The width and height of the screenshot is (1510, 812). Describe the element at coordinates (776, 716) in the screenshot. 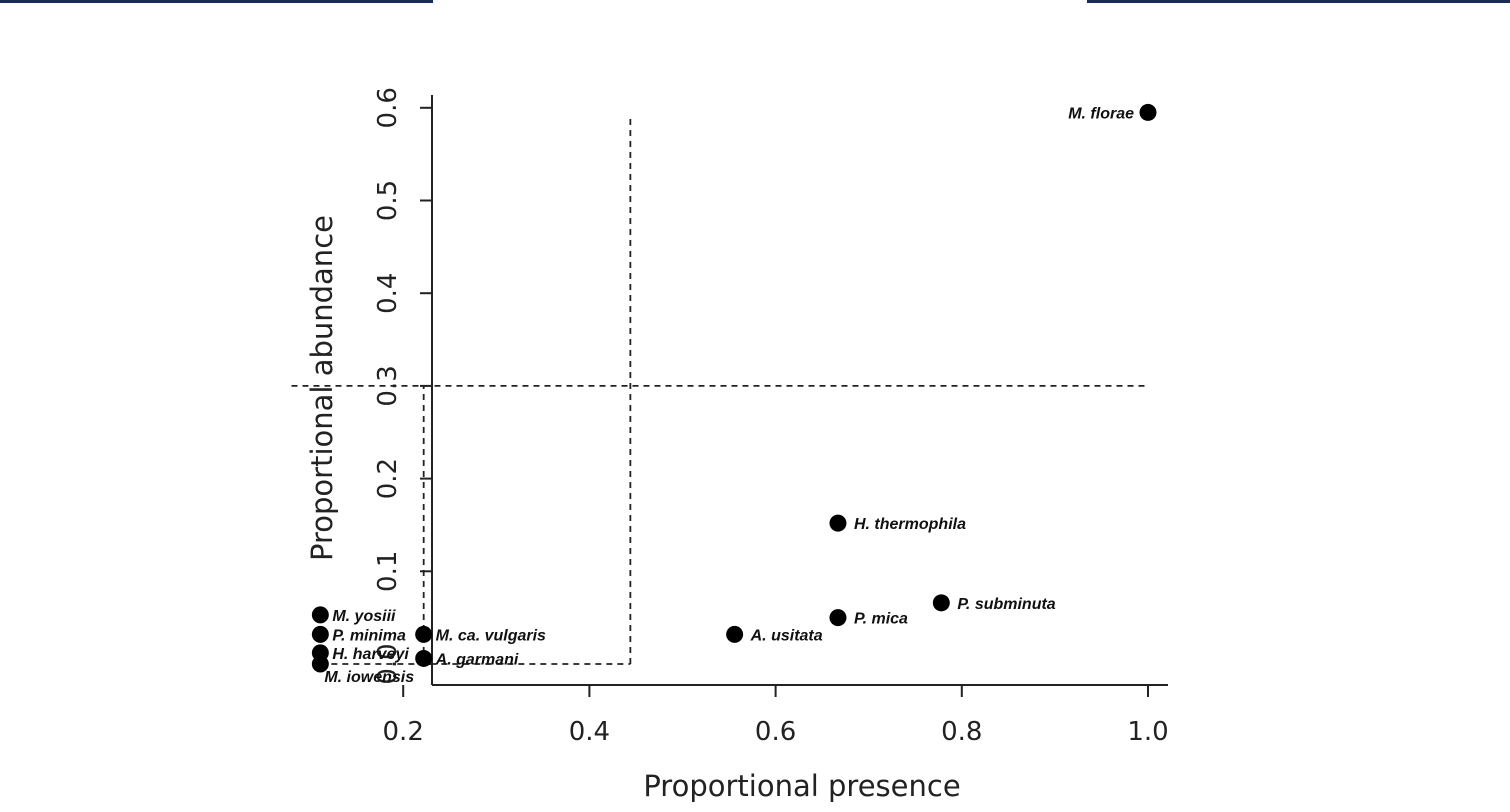

I see `x-ticks: 0.2 0.4 0.6 0.8 1.0` at that location.